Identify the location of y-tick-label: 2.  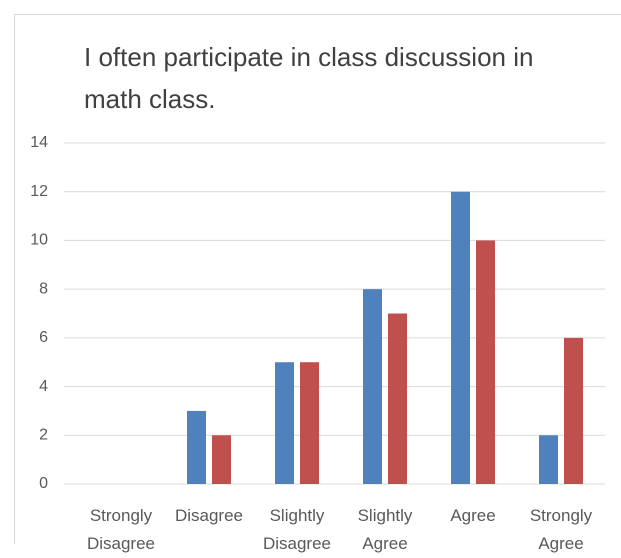
(43, 435).